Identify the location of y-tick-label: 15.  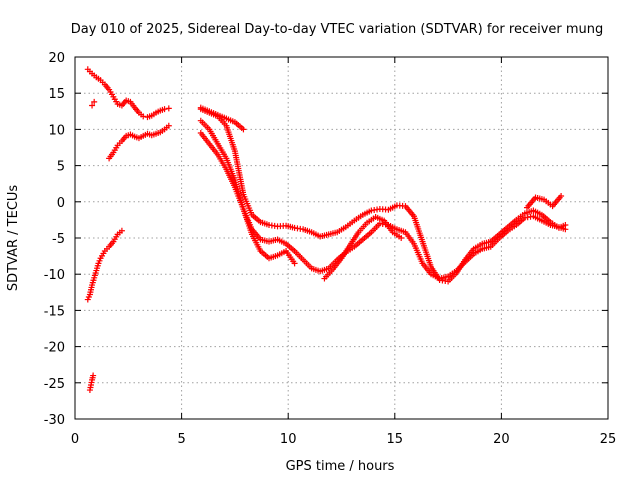
(56, 94).